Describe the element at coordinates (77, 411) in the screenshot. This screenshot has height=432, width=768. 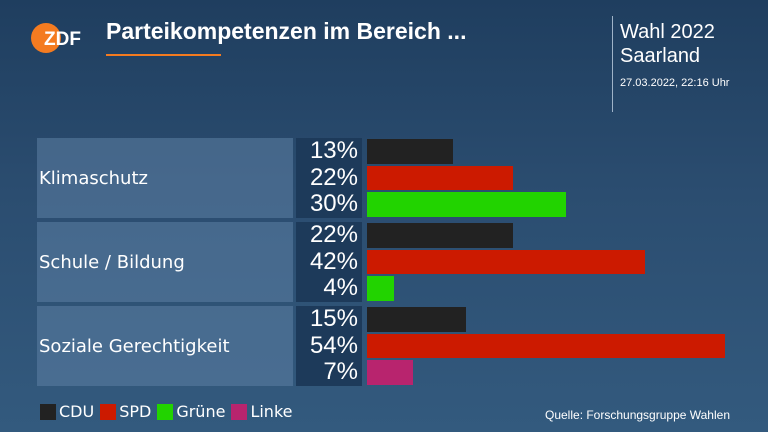
I see `legend-label: CDU` at that location.